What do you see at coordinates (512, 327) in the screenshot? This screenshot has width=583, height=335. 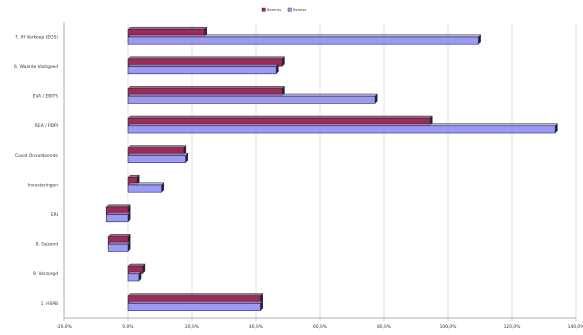 I see `x-tick-label: 120,0%` at bounding box center [512, 327].